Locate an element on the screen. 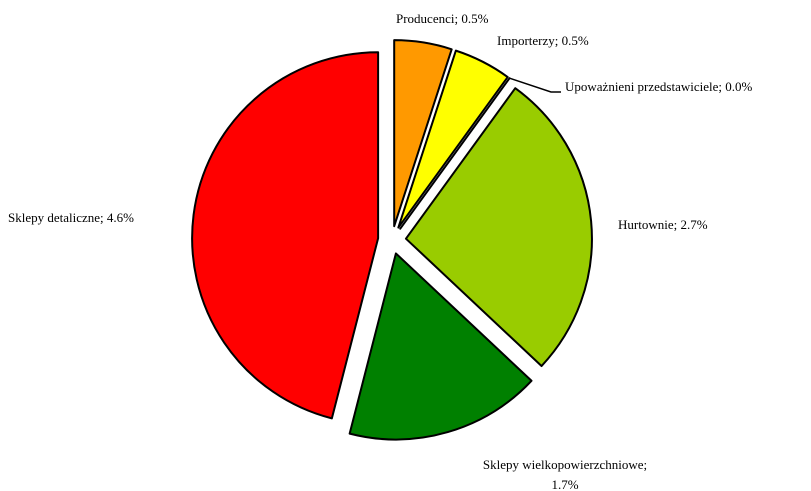 This screenshot has height=491, width=811. leader-line is located at coordinates (535, 85).